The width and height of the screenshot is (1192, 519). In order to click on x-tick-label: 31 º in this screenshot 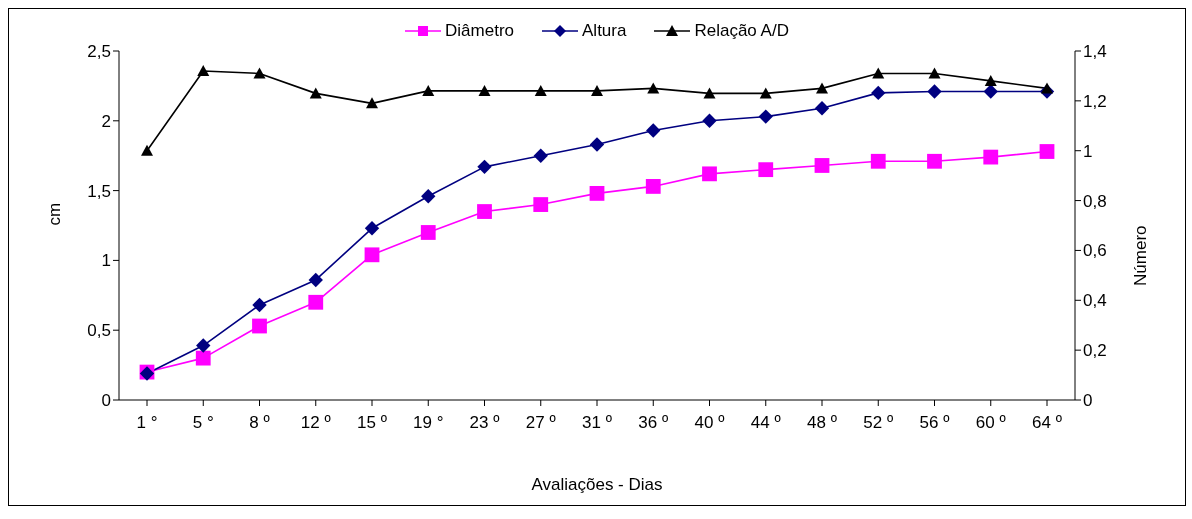, I will do `click(597, 423)`.